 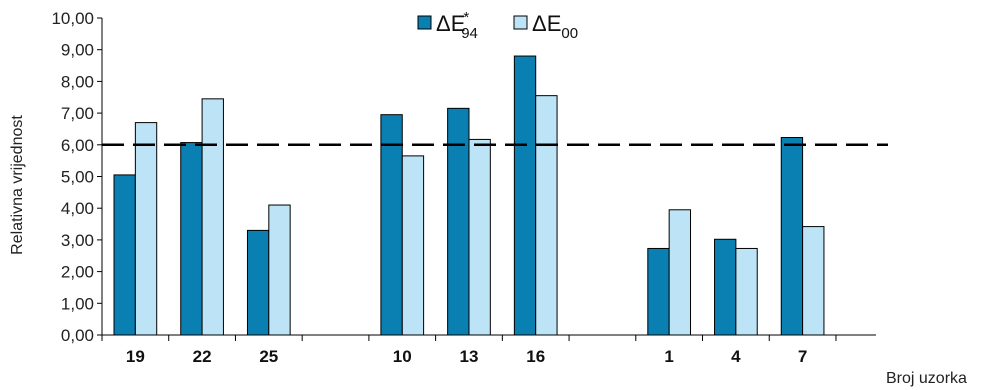 I want to click on x-tick-label: 16, so click(x=535, y=356).